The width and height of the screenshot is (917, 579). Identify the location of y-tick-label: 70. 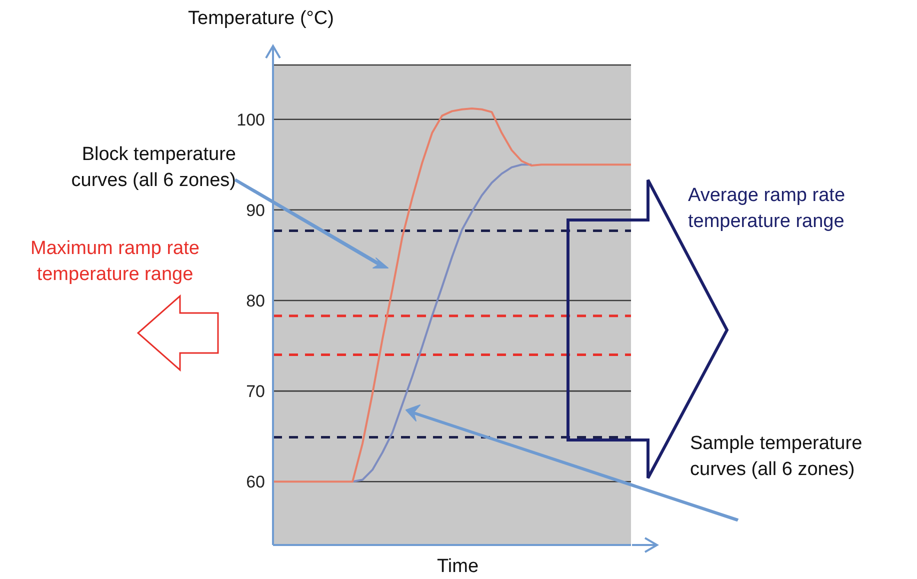
(255, 392).